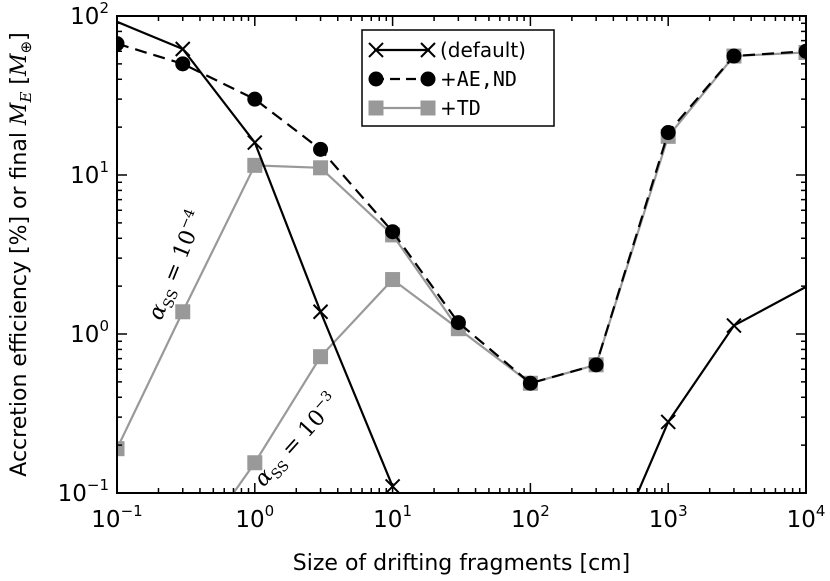 This screenshot has width=830, height=581. What do you see at coordinates (297, 441) in the screenshot?
I see `alpha-ss-annotation: αSS = 10−3` at bounding box center [297, 441].